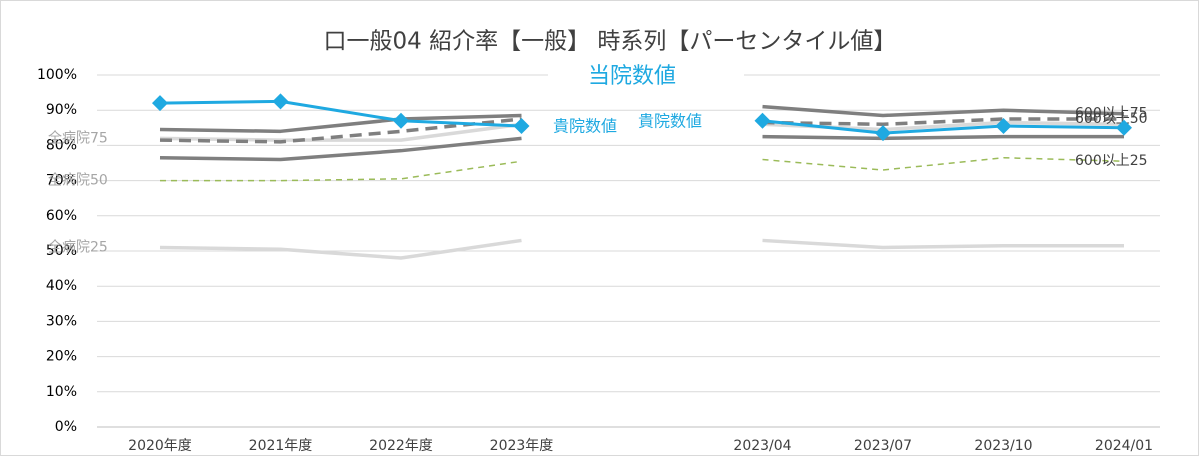 This screenshot has height=456, width=1199. What do you see at coordinates (281, 446) in the screenshot?
I see `x-tick-label: 2021年度` at bounding box center [281, 446].